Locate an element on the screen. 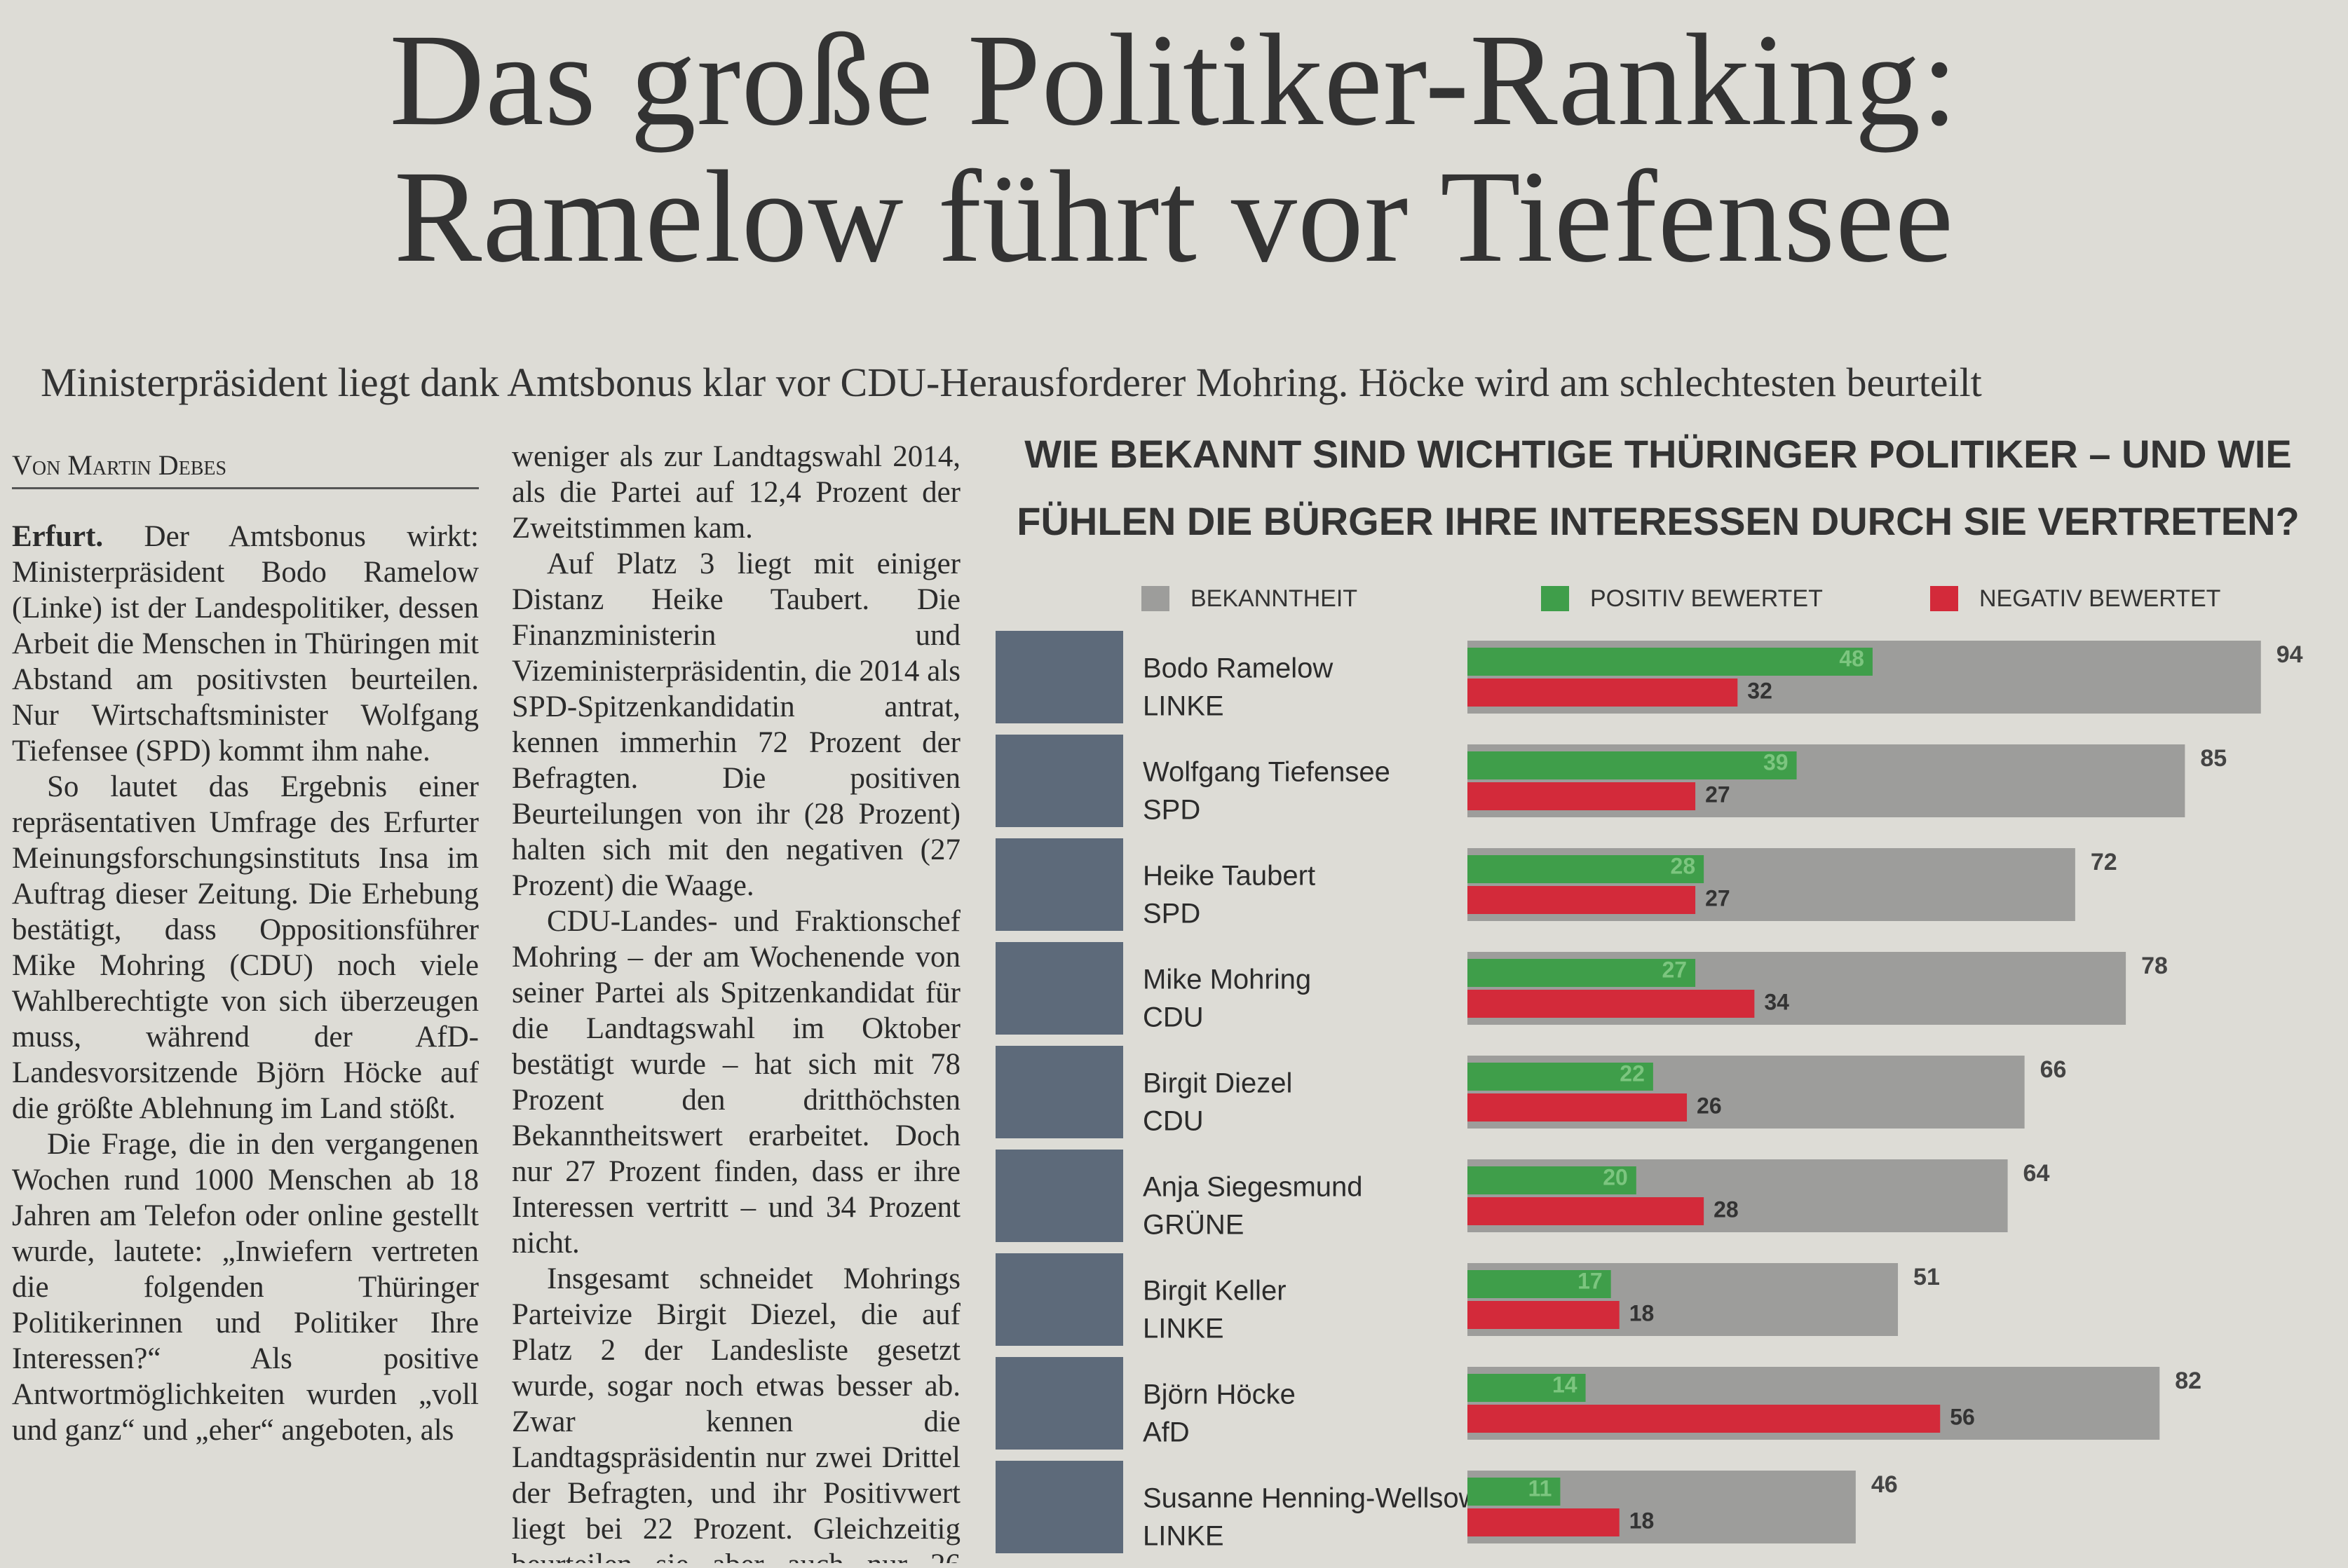 Image resolution: width=2348 pixels, height=1568 pixels. value-label: 85 is located at coordinates (2213, 758).